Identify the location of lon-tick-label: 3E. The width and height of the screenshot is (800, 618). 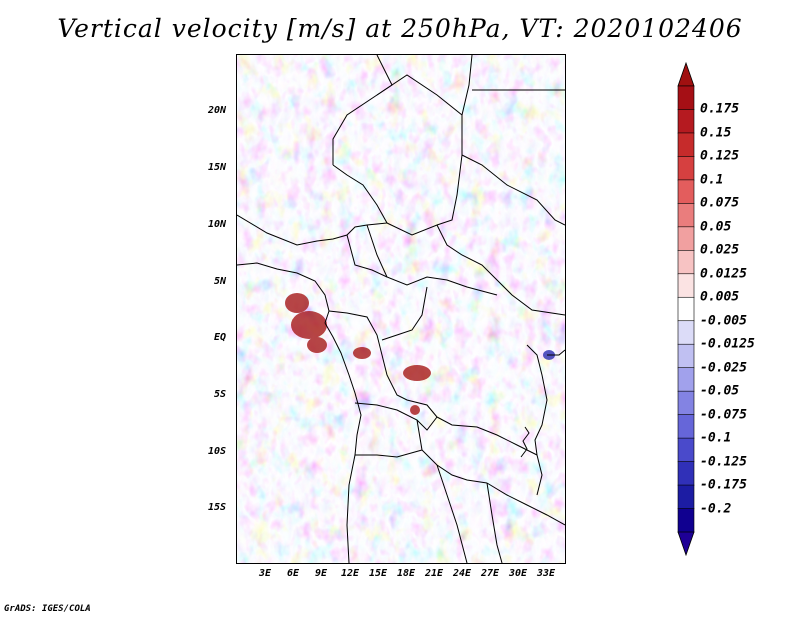
(265, 573).